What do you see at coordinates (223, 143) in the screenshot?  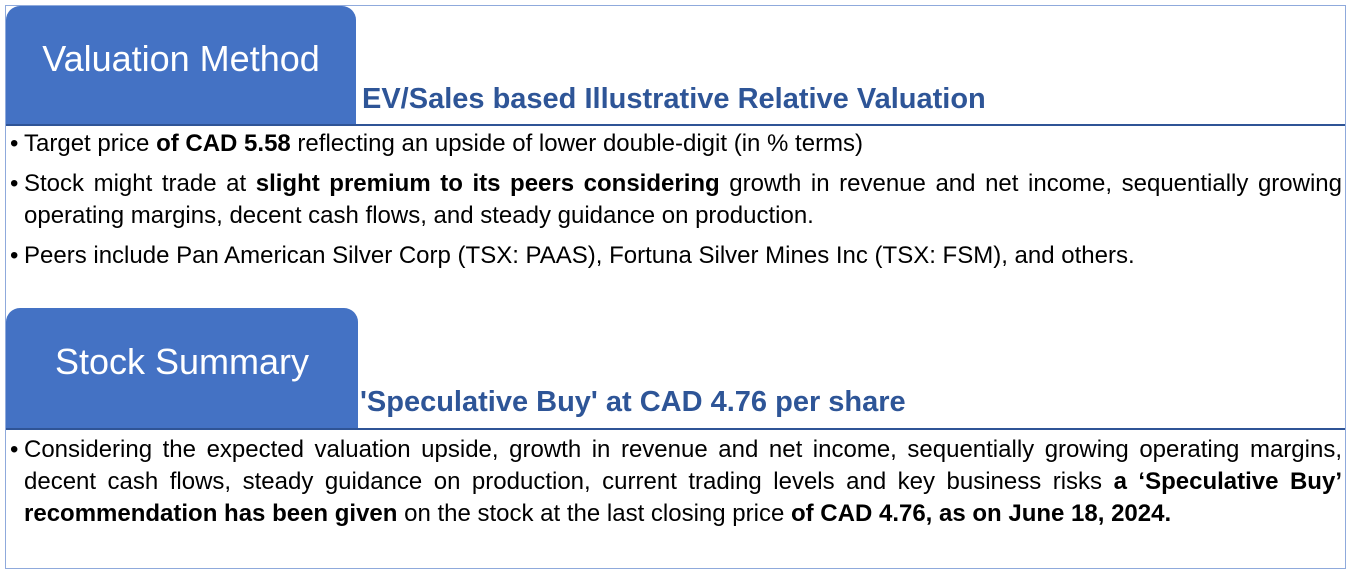 I see `bullet-emphasis: of CAD 5.58` at bounding box center [223, 143].